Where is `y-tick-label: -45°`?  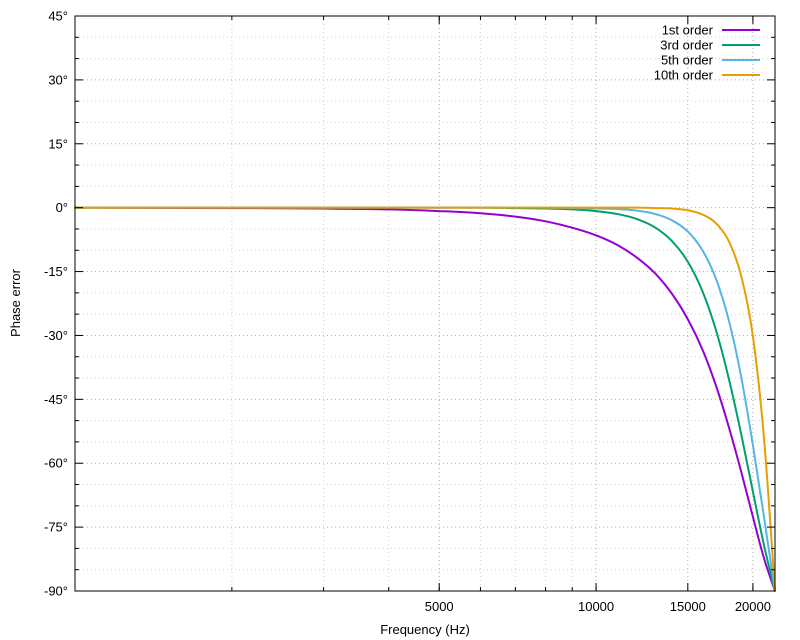 y-tick-label: -45° is located at coordinates (56, 399).